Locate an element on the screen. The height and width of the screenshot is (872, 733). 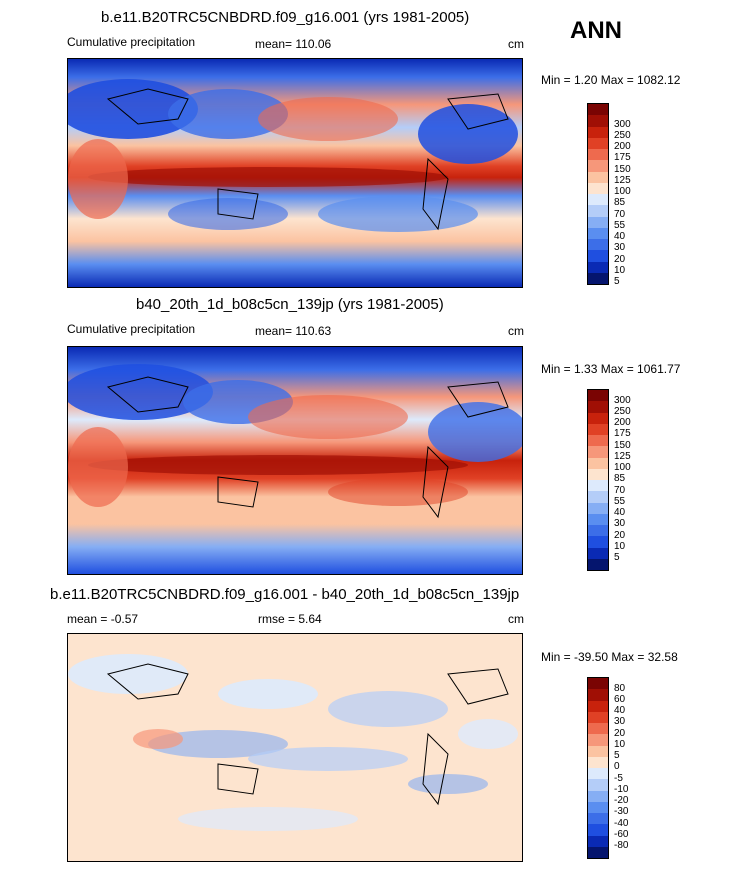
panel3-mean-label: mean = -0.57 is located at coordinates (103, 619).